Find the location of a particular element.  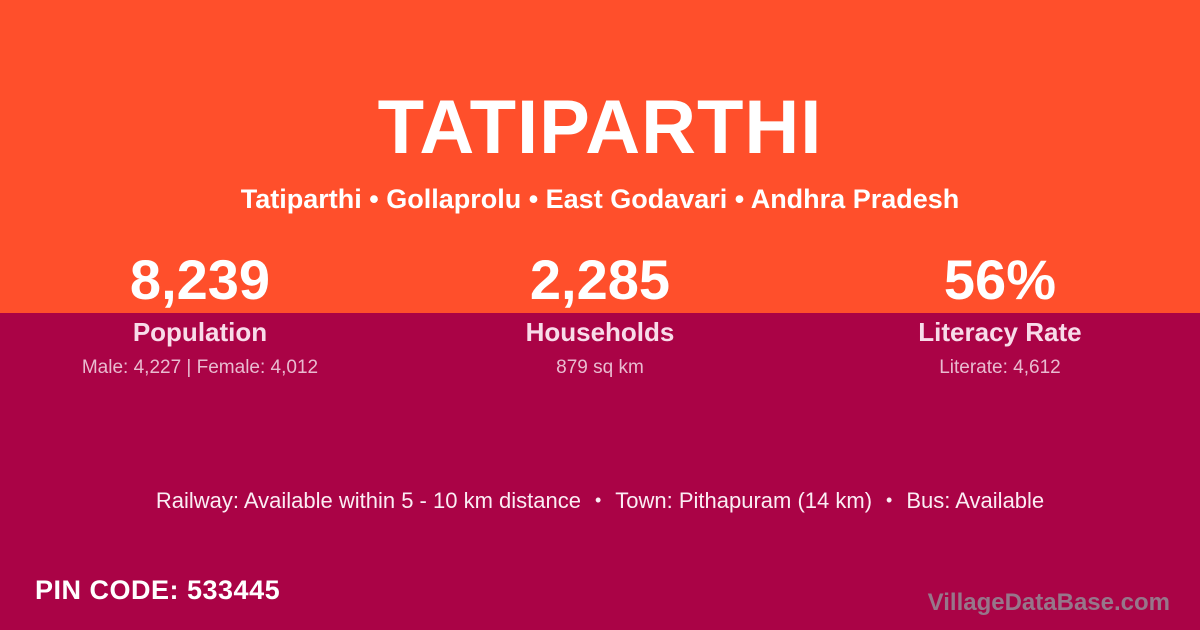

stat-households: 2,285 Households 879 sq km is located at coordinates (600, 313).